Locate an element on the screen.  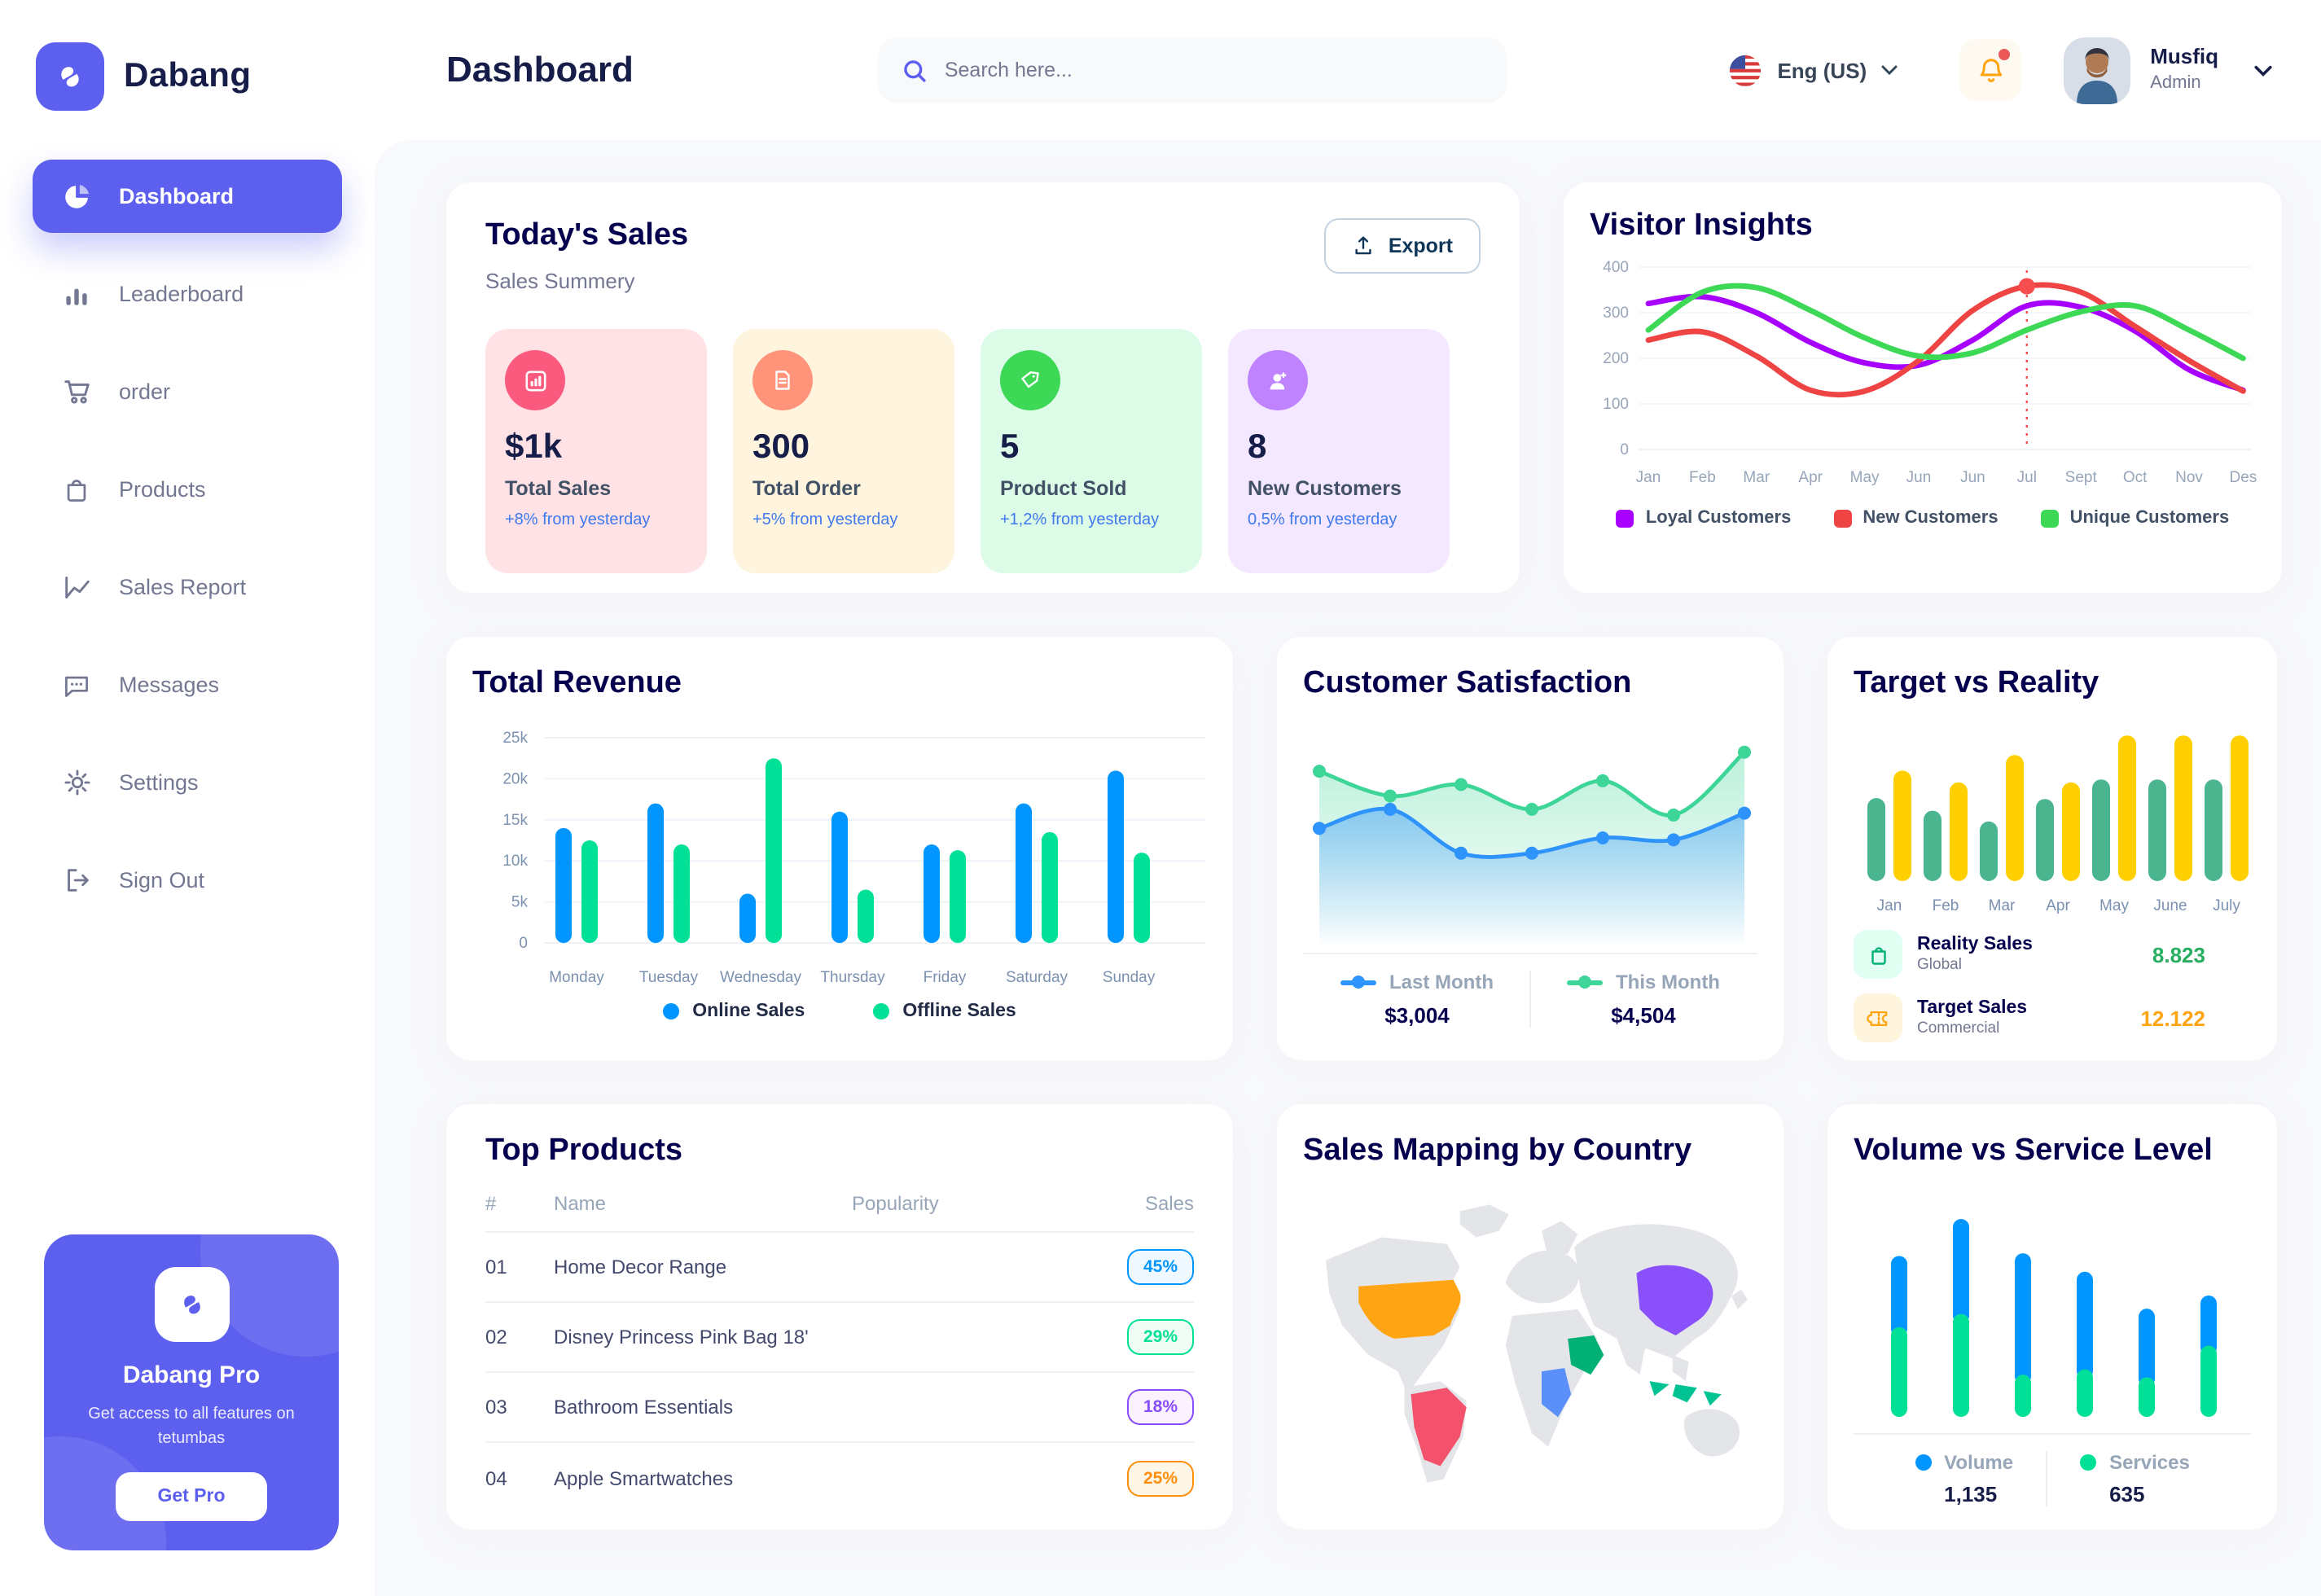
svg-text: Friday is located at coordinates (945, 977).